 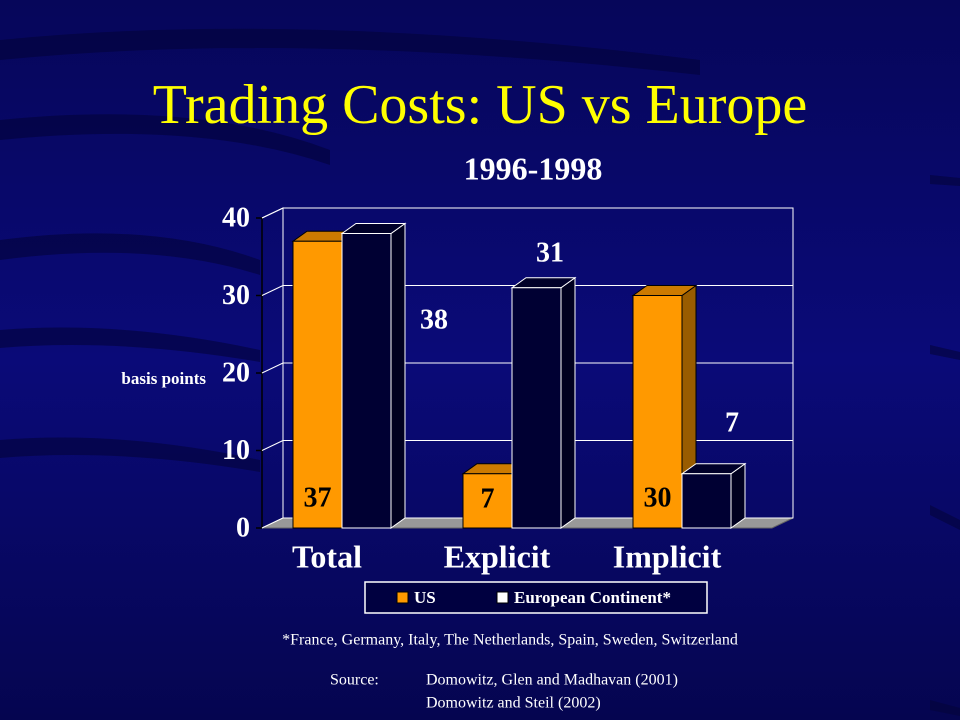 What do you see at coordinates (236, 372) in the screenshot?
I see `y-tick-label: 20` at bounding box center [236, 372].